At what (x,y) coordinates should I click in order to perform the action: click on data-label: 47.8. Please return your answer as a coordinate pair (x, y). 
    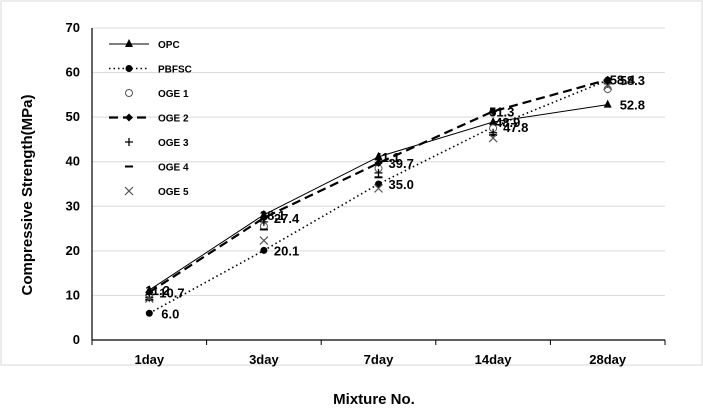
    Looking at the image, I should click on (515, 127).